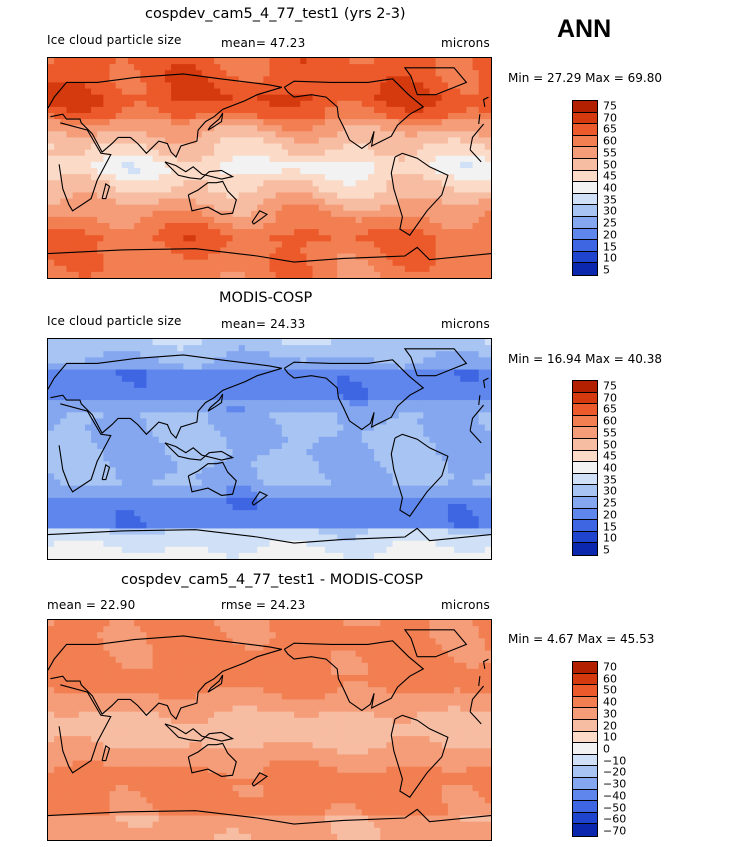 The image size is (733, 847). I want to click on colorbar-swatch, so click(585, 118).